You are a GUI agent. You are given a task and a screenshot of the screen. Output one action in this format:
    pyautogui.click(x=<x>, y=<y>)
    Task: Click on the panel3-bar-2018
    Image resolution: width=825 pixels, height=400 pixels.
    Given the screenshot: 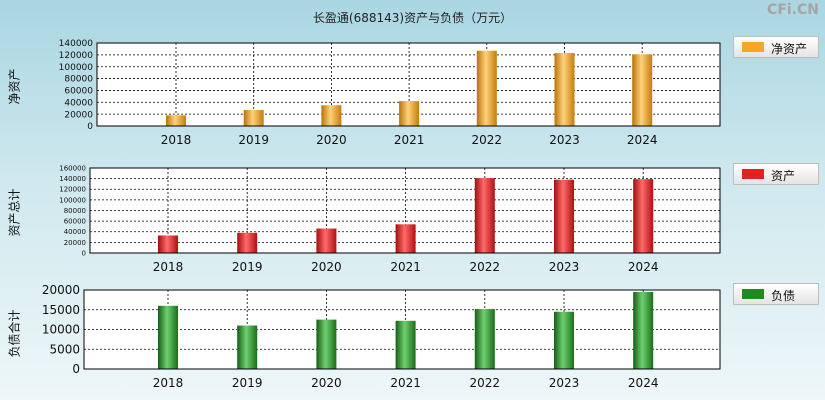 What is the action you would take?
    pyautogui.click(x=168, y=337)
    